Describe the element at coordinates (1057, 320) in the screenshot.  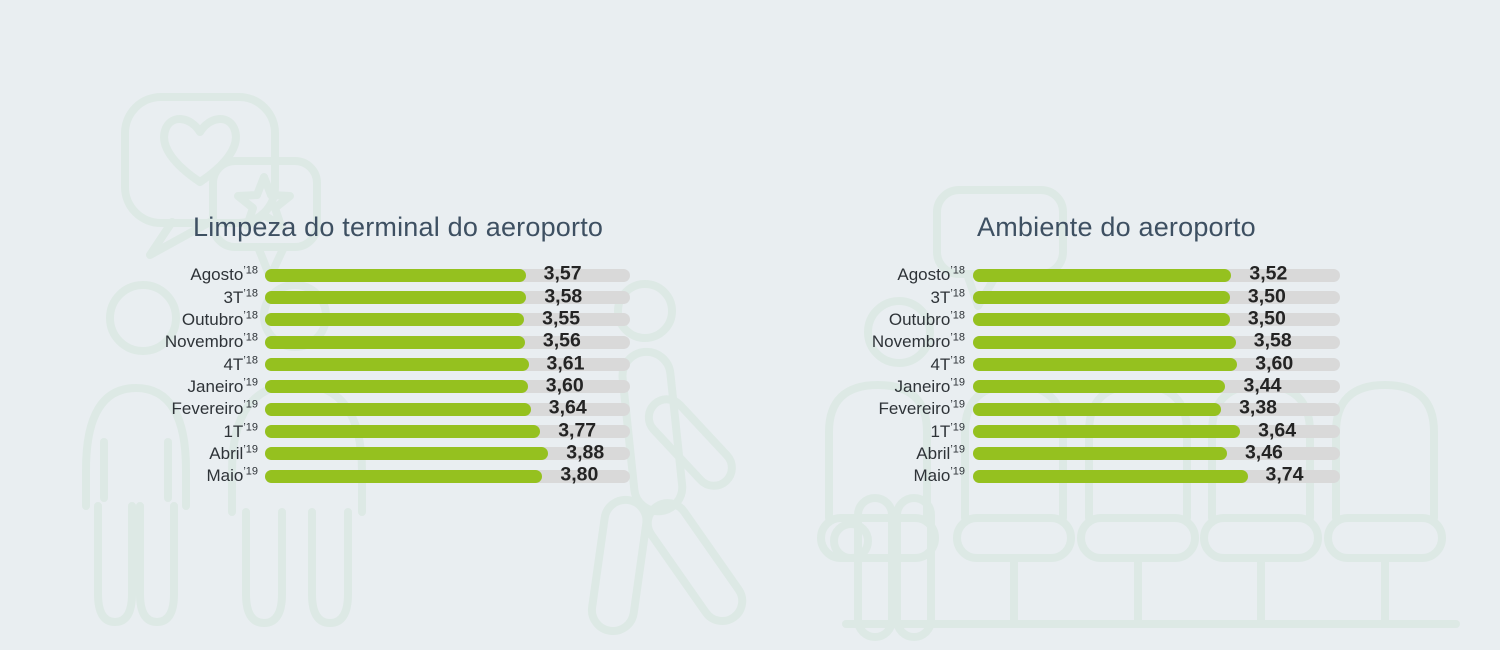
I see `bar-row: Outubro’18 3,50` at that location.